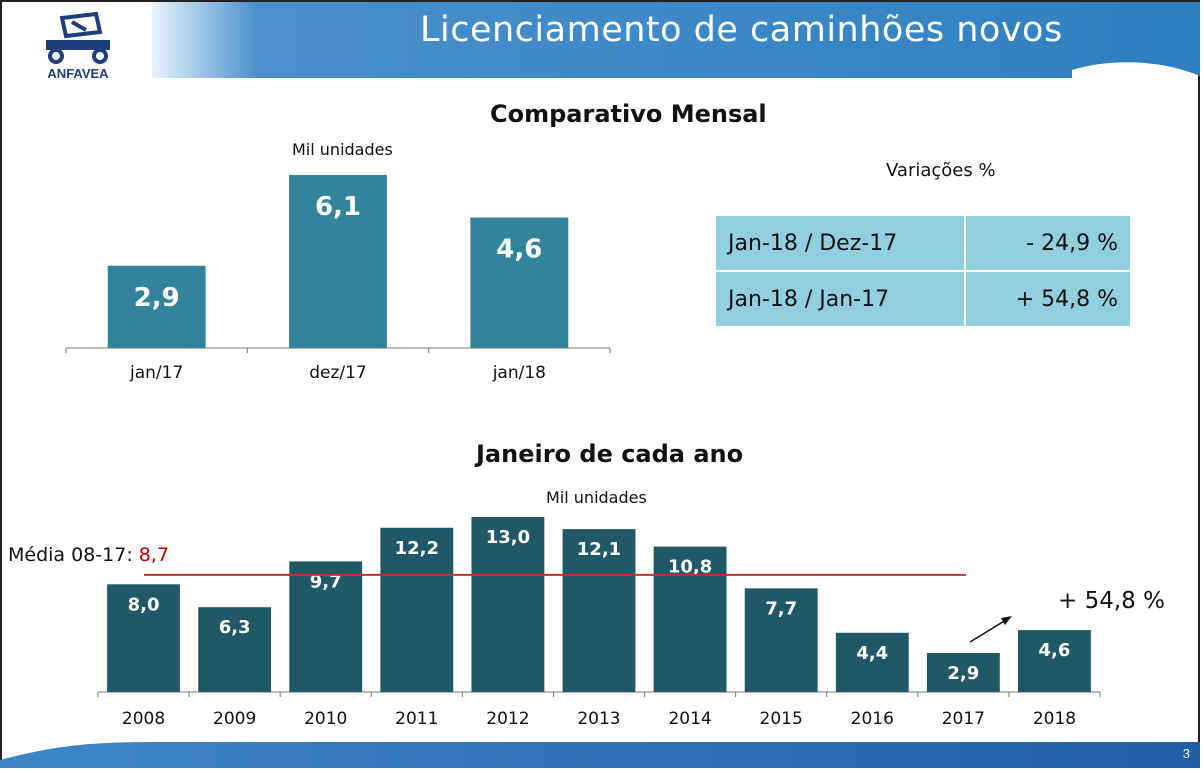 The height and width of the screenshot is (773, 1204). Describe the element at coordinates (840, 299) in the screenshot. I see `variation-label: Jan-18 / Jan-17` at that location.